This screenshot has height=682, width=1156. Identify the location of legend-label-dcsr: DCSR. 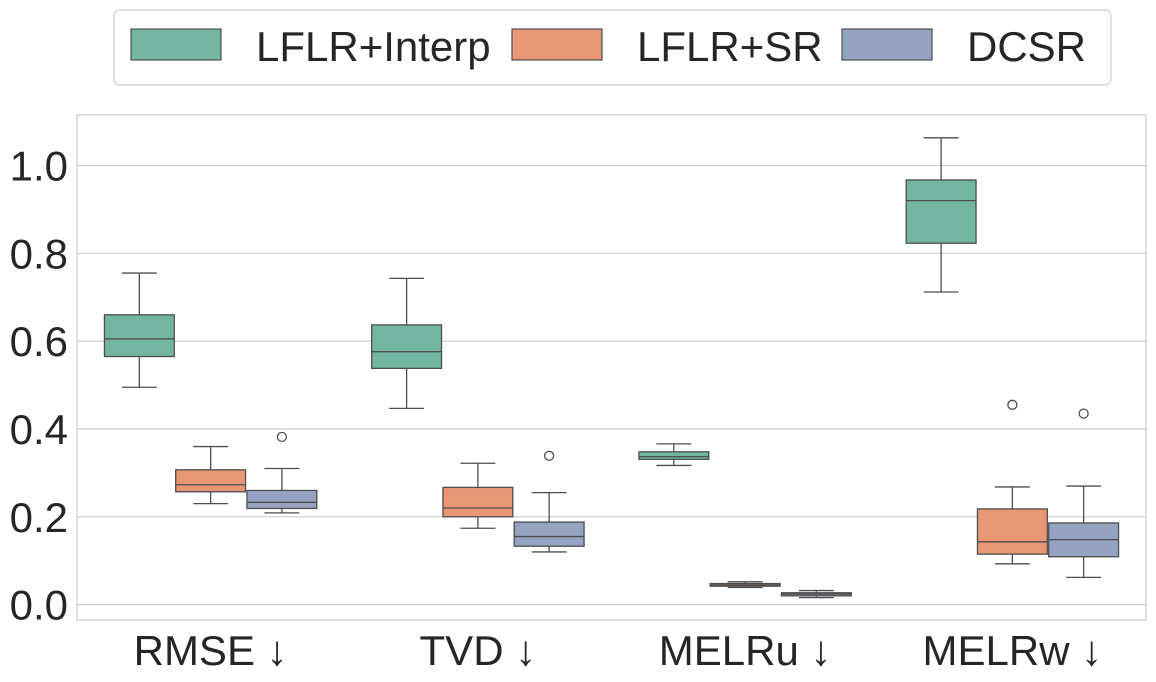
(1026, 46).